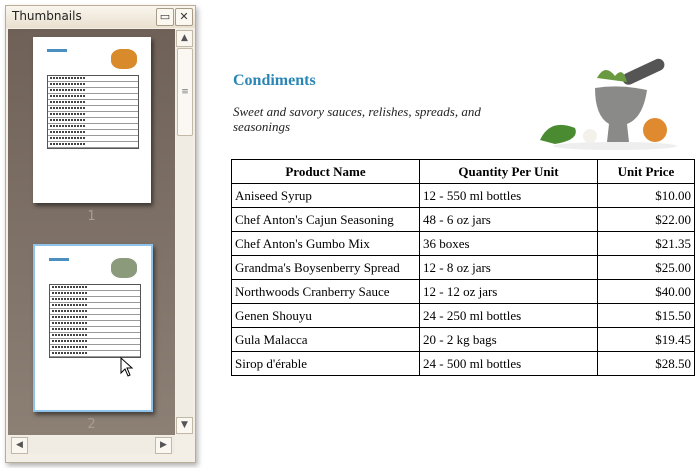 The width and height of the screenshot is (695, 468). Describe the element at coordinates (163, 445) in the screenshot. I see `scroll-right-icon: ▶` at that location.